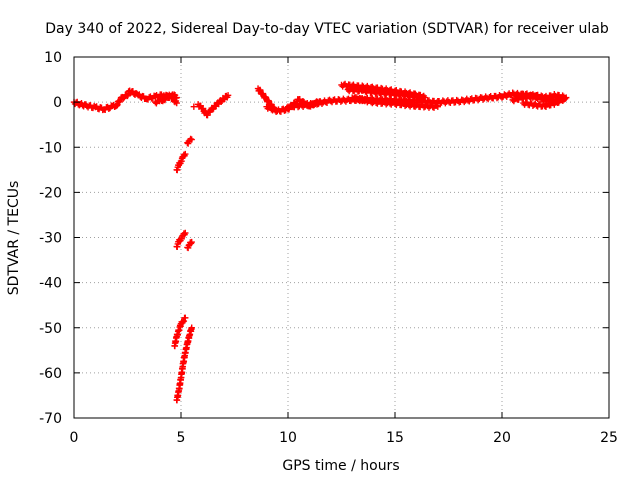  I want to click on y-axis-label: SDTVAR / TECUs, so click(14, 238).